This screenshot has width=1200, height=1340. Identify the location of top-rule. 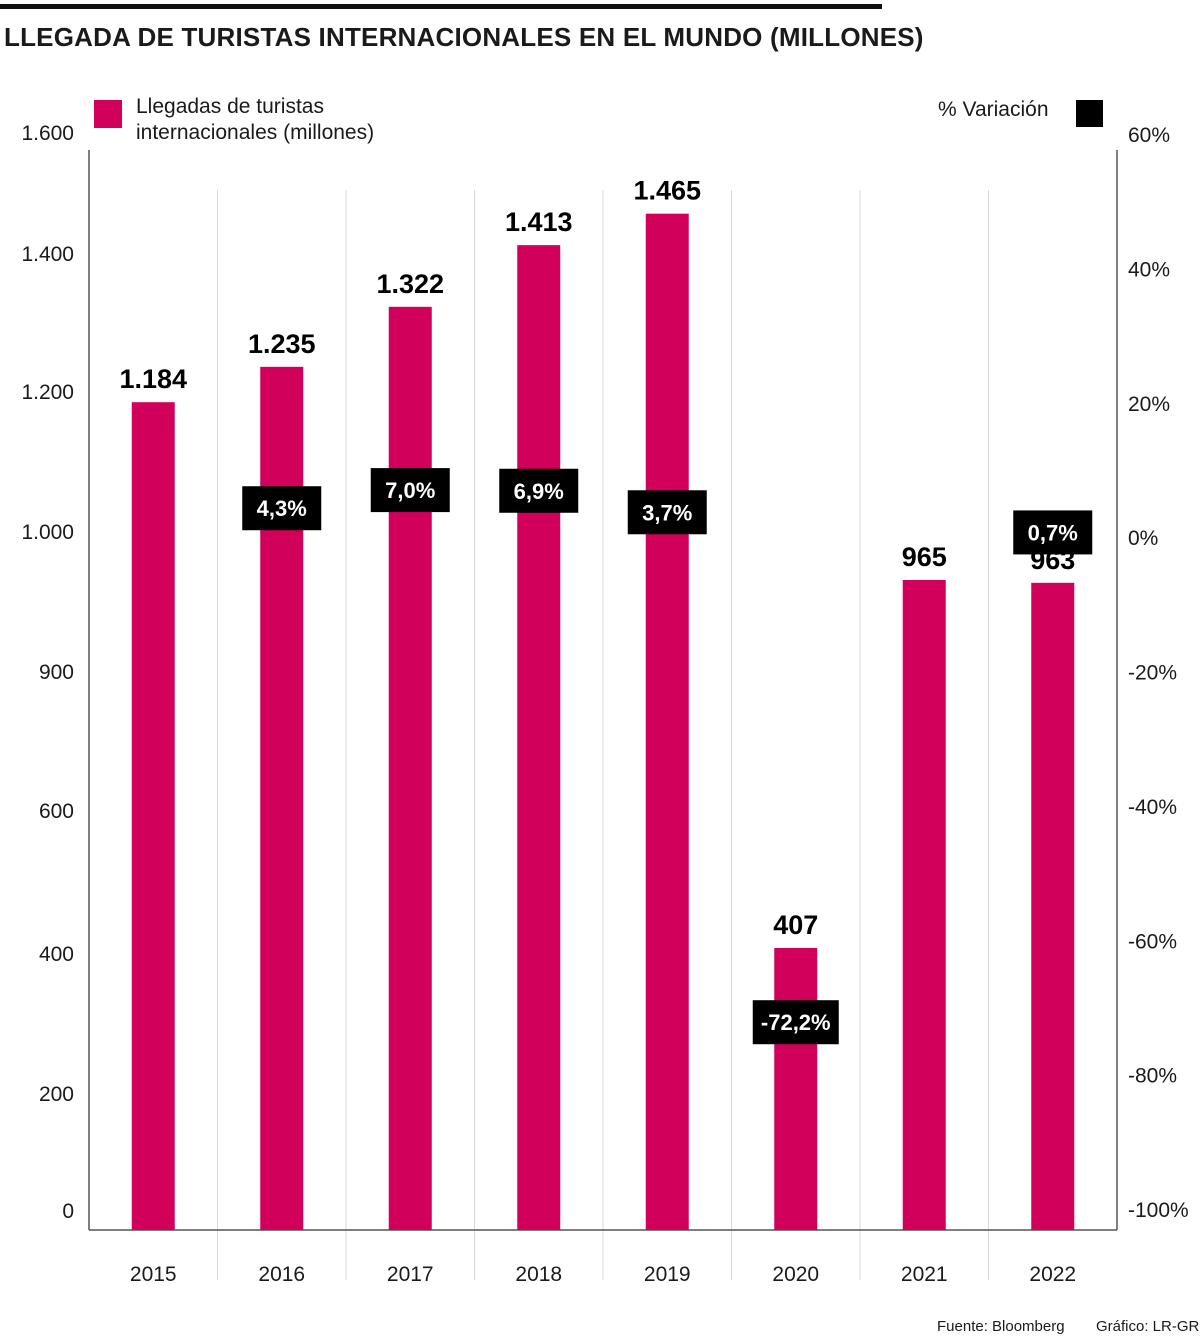
(441, 6).